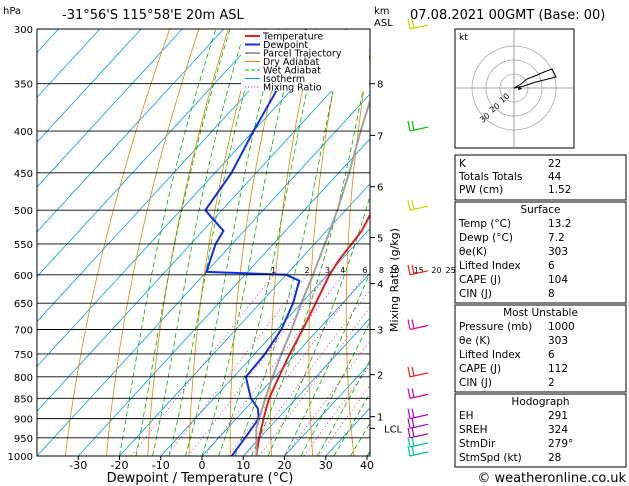 The width and height of the screenshot is (629, 486). I want to click on stat-label: EH, so click(466, 416).